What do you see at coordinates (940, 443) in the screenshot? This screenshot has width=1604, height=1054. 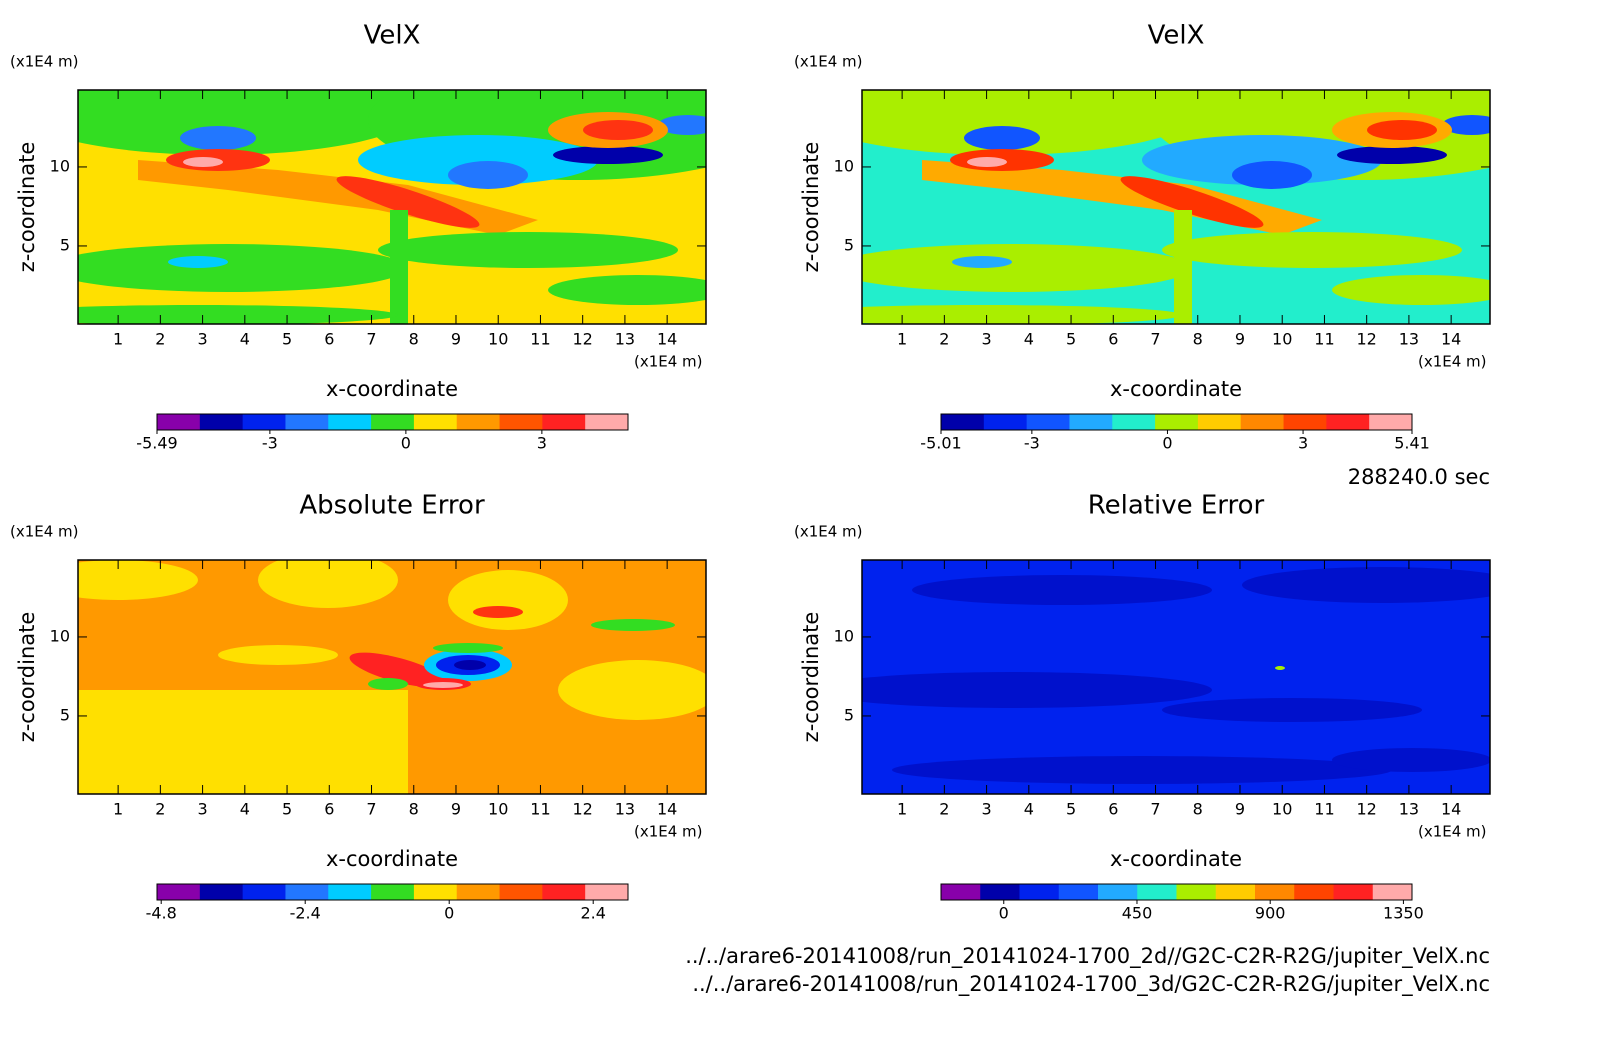 I see `colorbar-tick-label: -5.01` at bounding box center [940, 443].